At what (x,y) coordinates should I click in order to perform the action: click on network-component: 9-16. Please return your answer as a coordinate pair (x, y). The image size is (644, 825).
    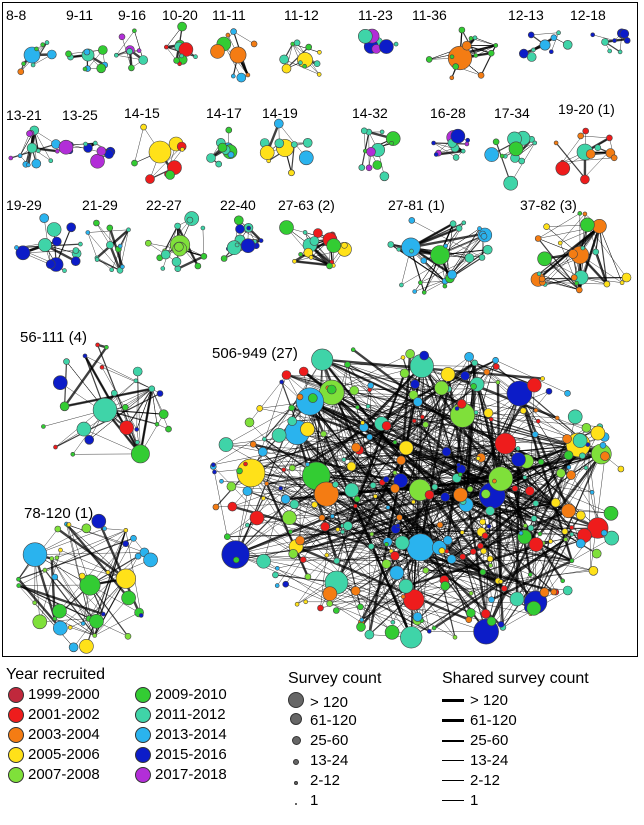
    Looking at the image, I should click on (131, 39).